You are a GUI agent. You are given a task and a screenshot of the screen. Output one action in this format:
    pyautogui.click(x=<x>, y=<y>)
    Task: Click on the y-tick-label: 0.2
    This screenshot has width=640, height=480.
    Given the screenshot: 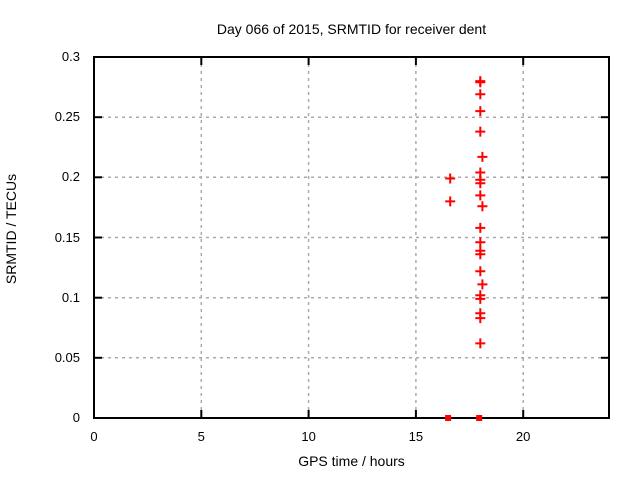 What is the action you would take?
    pyautogui.click(x=70, y=177)
    